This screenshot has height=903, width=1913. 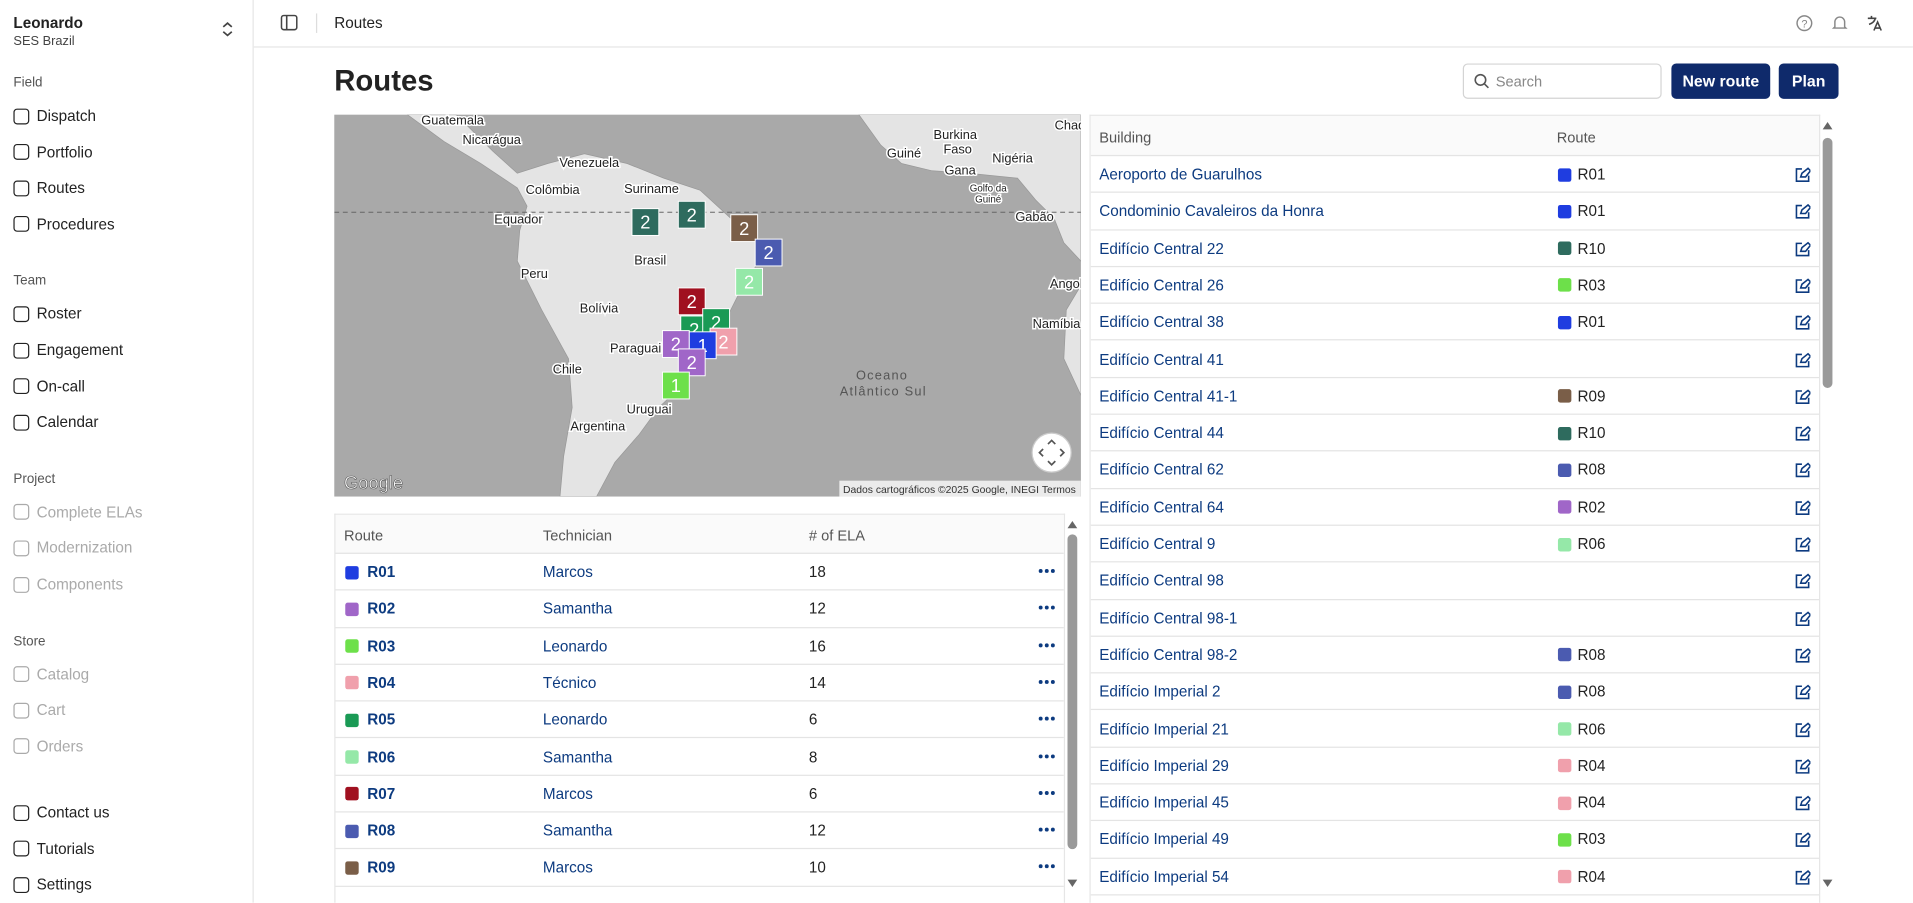 I want to click on building-name: Edifício Central 41-1, so click(x=1168, y=396).